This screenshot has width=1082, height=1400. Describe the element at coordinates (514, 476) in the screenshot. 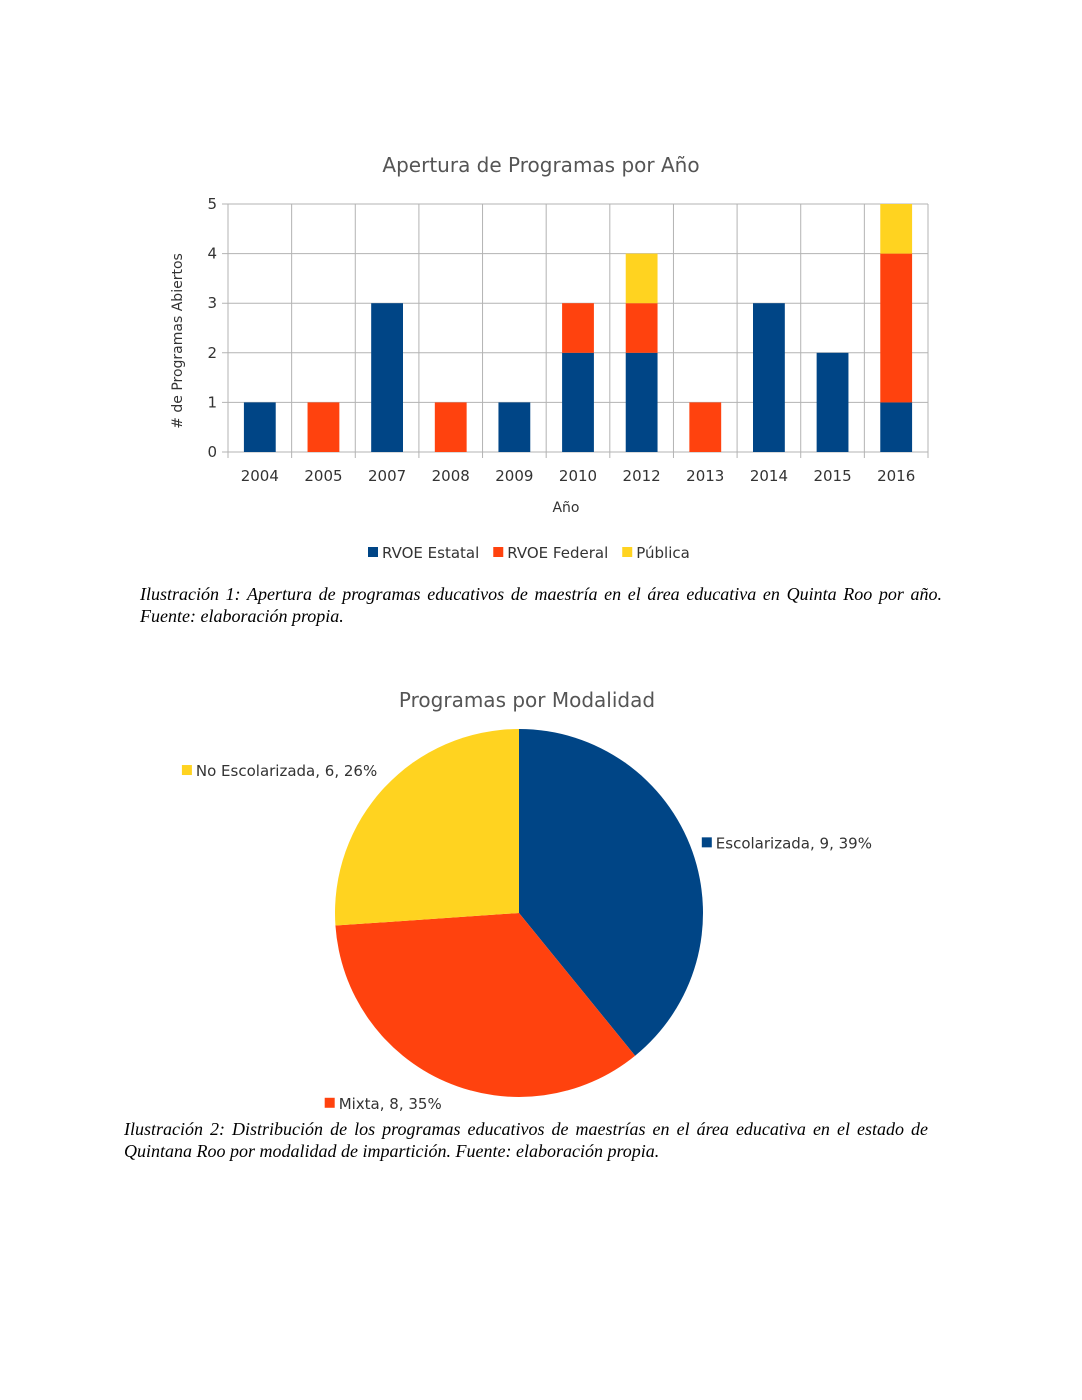

I see `bar-chart-x-tick-label: 2009` at that location.